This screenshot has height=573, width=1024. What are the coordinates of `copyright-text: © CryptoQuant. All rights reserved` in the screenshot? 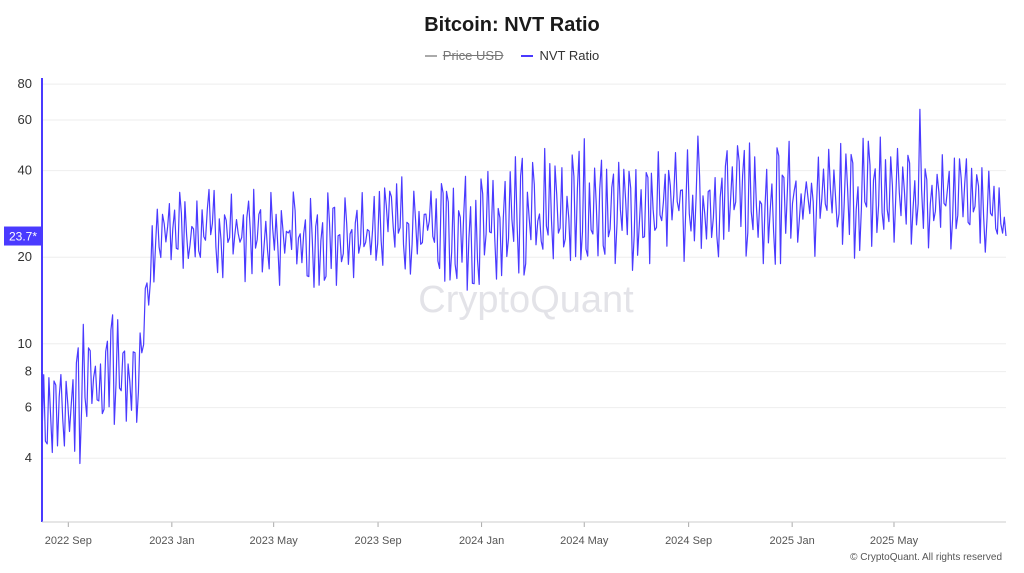 It's located at (926, 557).